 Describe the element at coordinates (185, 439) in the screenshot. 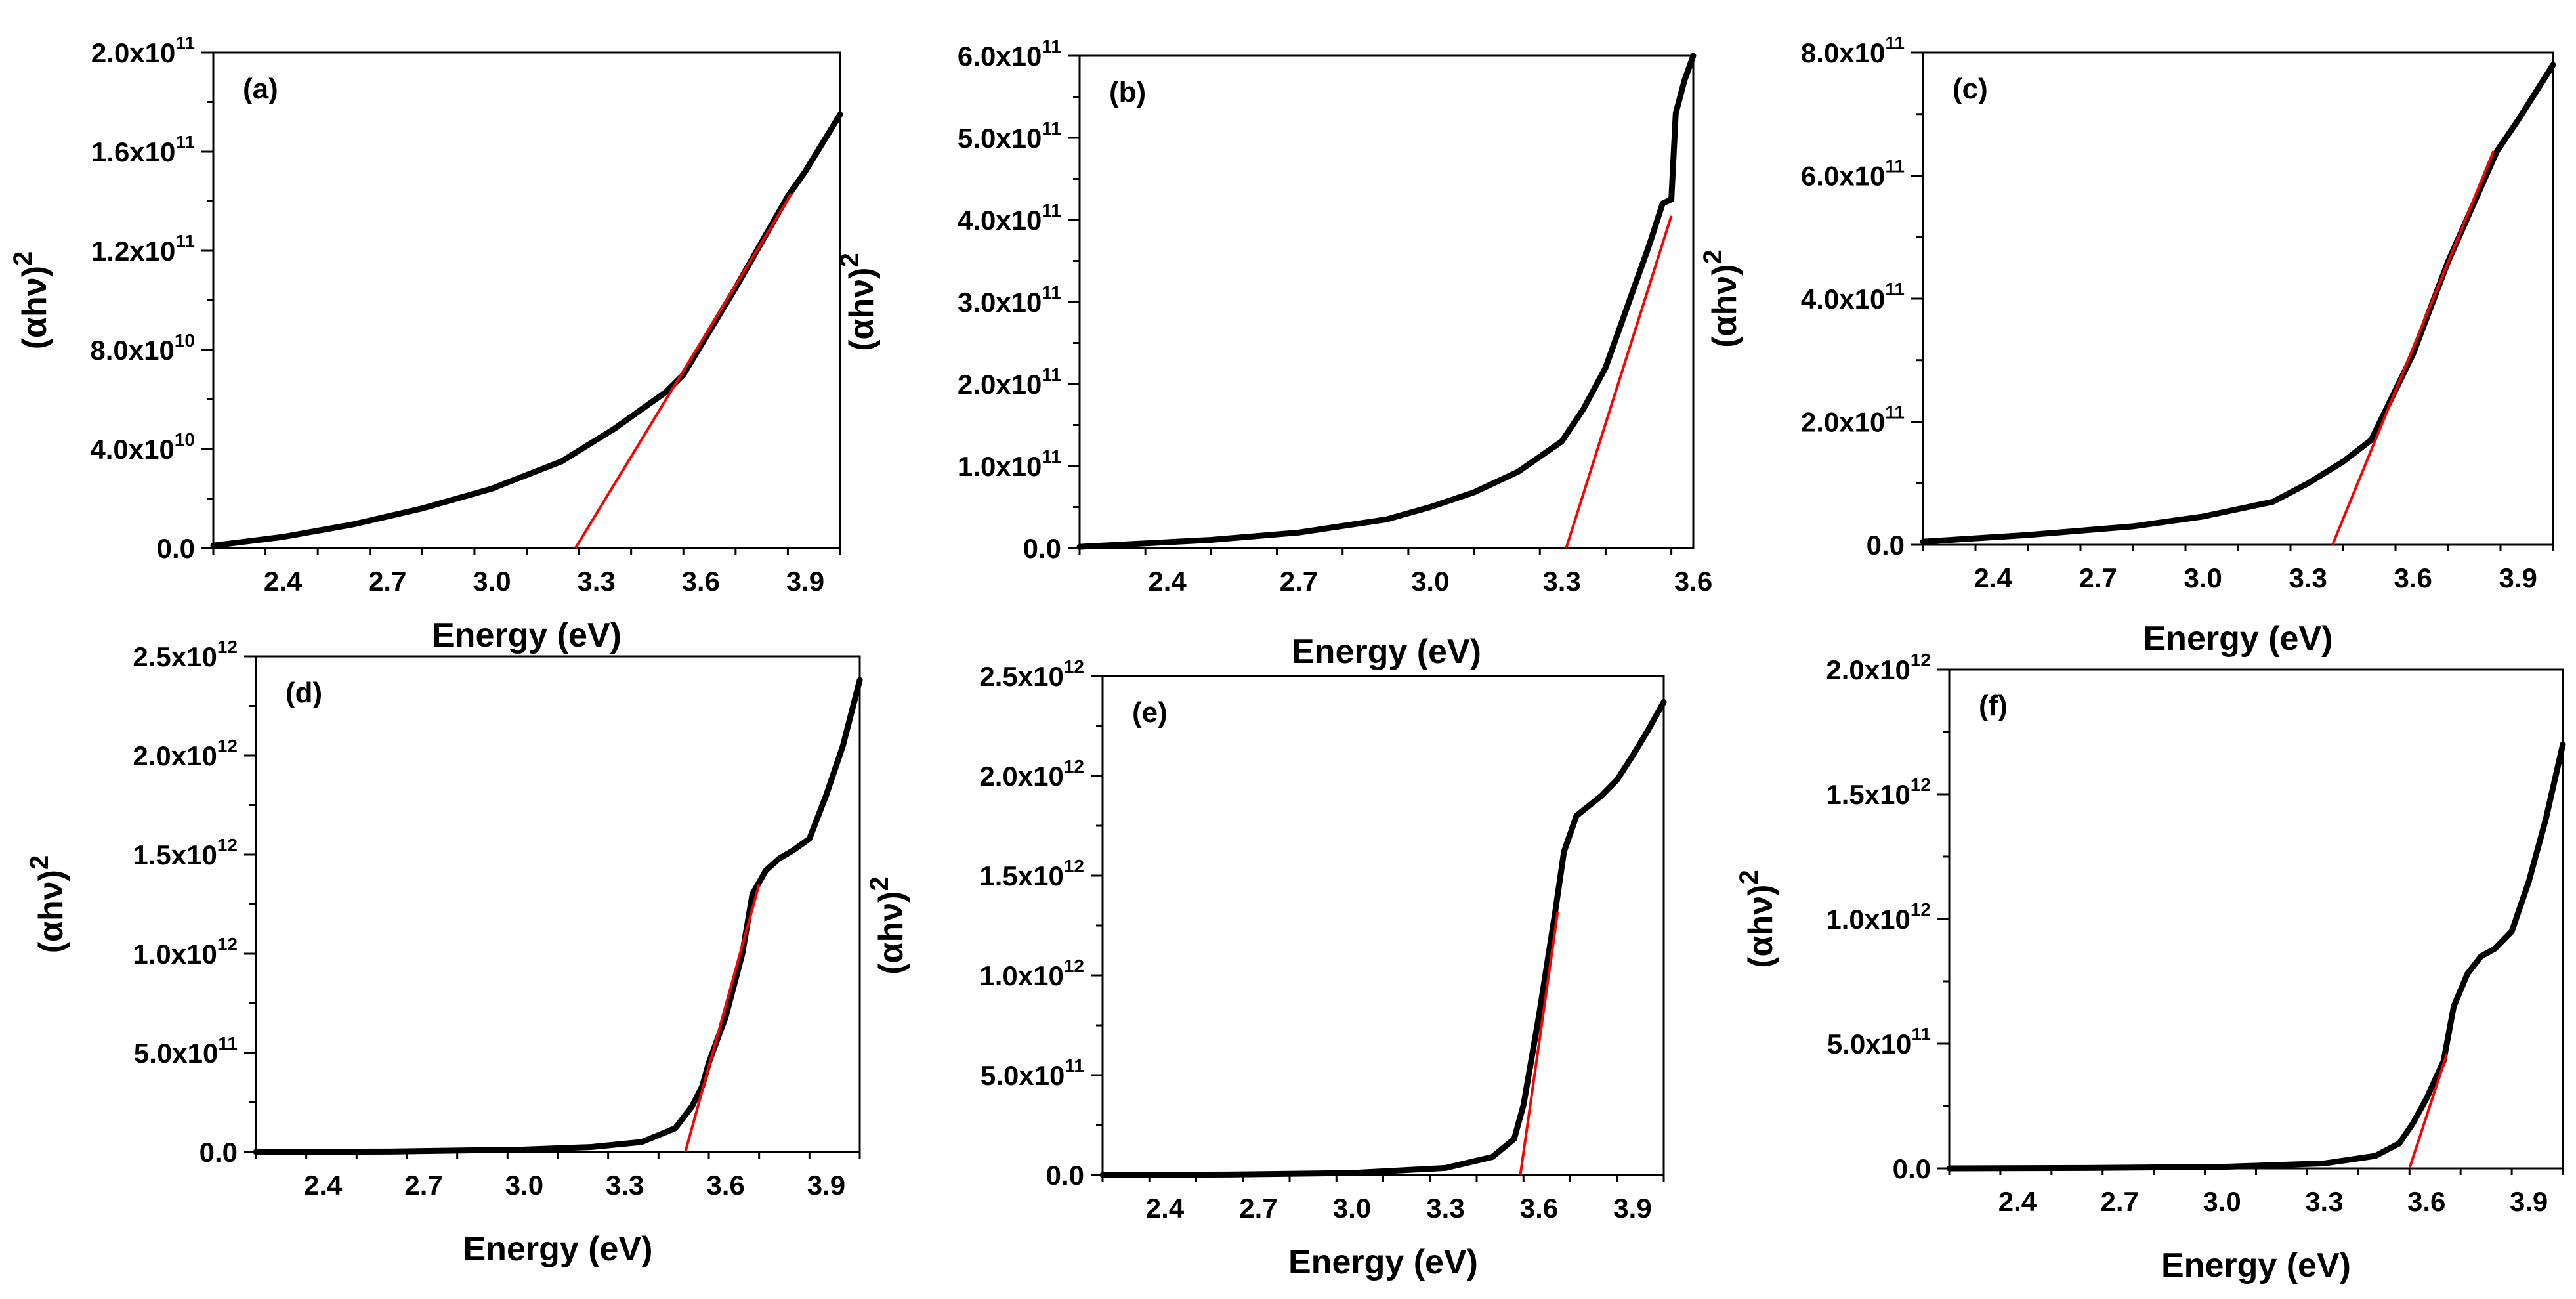

I see `y-tick-label-exponent: 10` at that location.